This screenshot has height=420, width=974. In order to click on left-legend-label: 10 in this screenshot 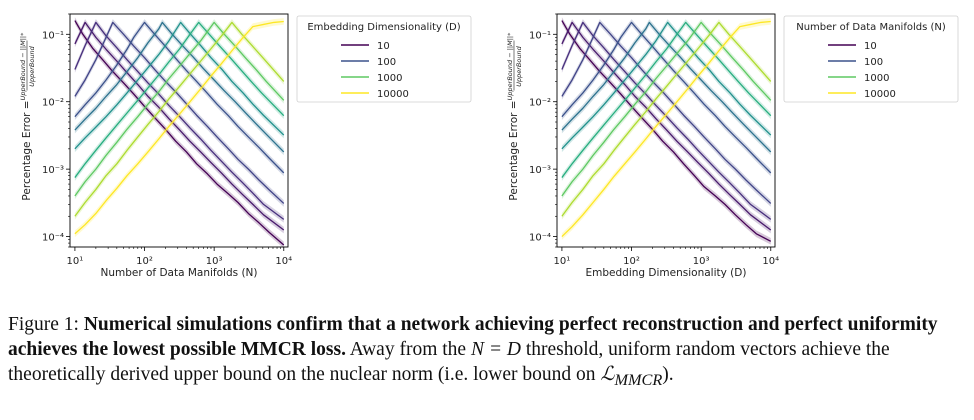, I will do `click(383, 46)`.